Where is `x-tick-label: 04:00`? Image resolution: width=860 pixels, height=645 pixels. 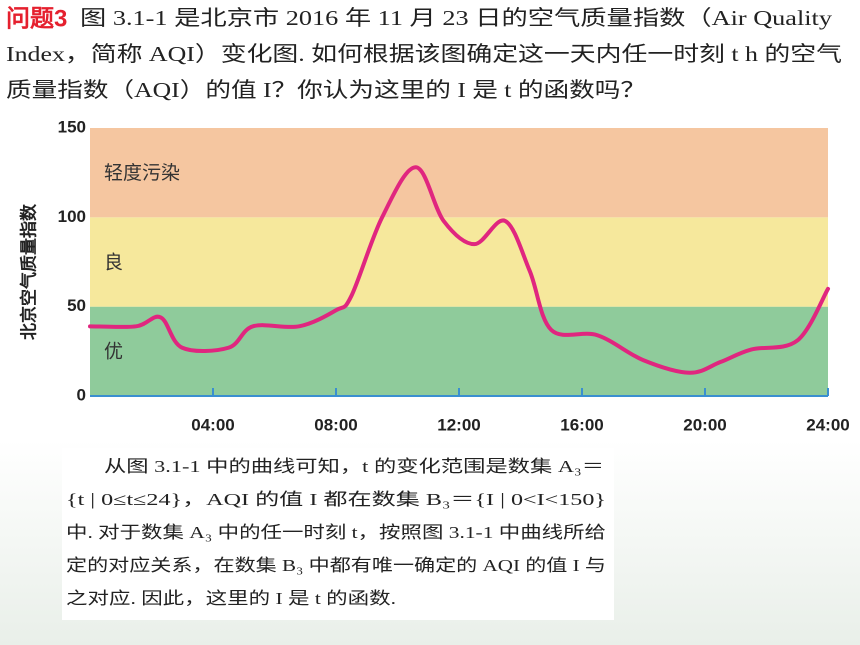
x-tick-label: 04:00 is located at coordinates (212, 424).